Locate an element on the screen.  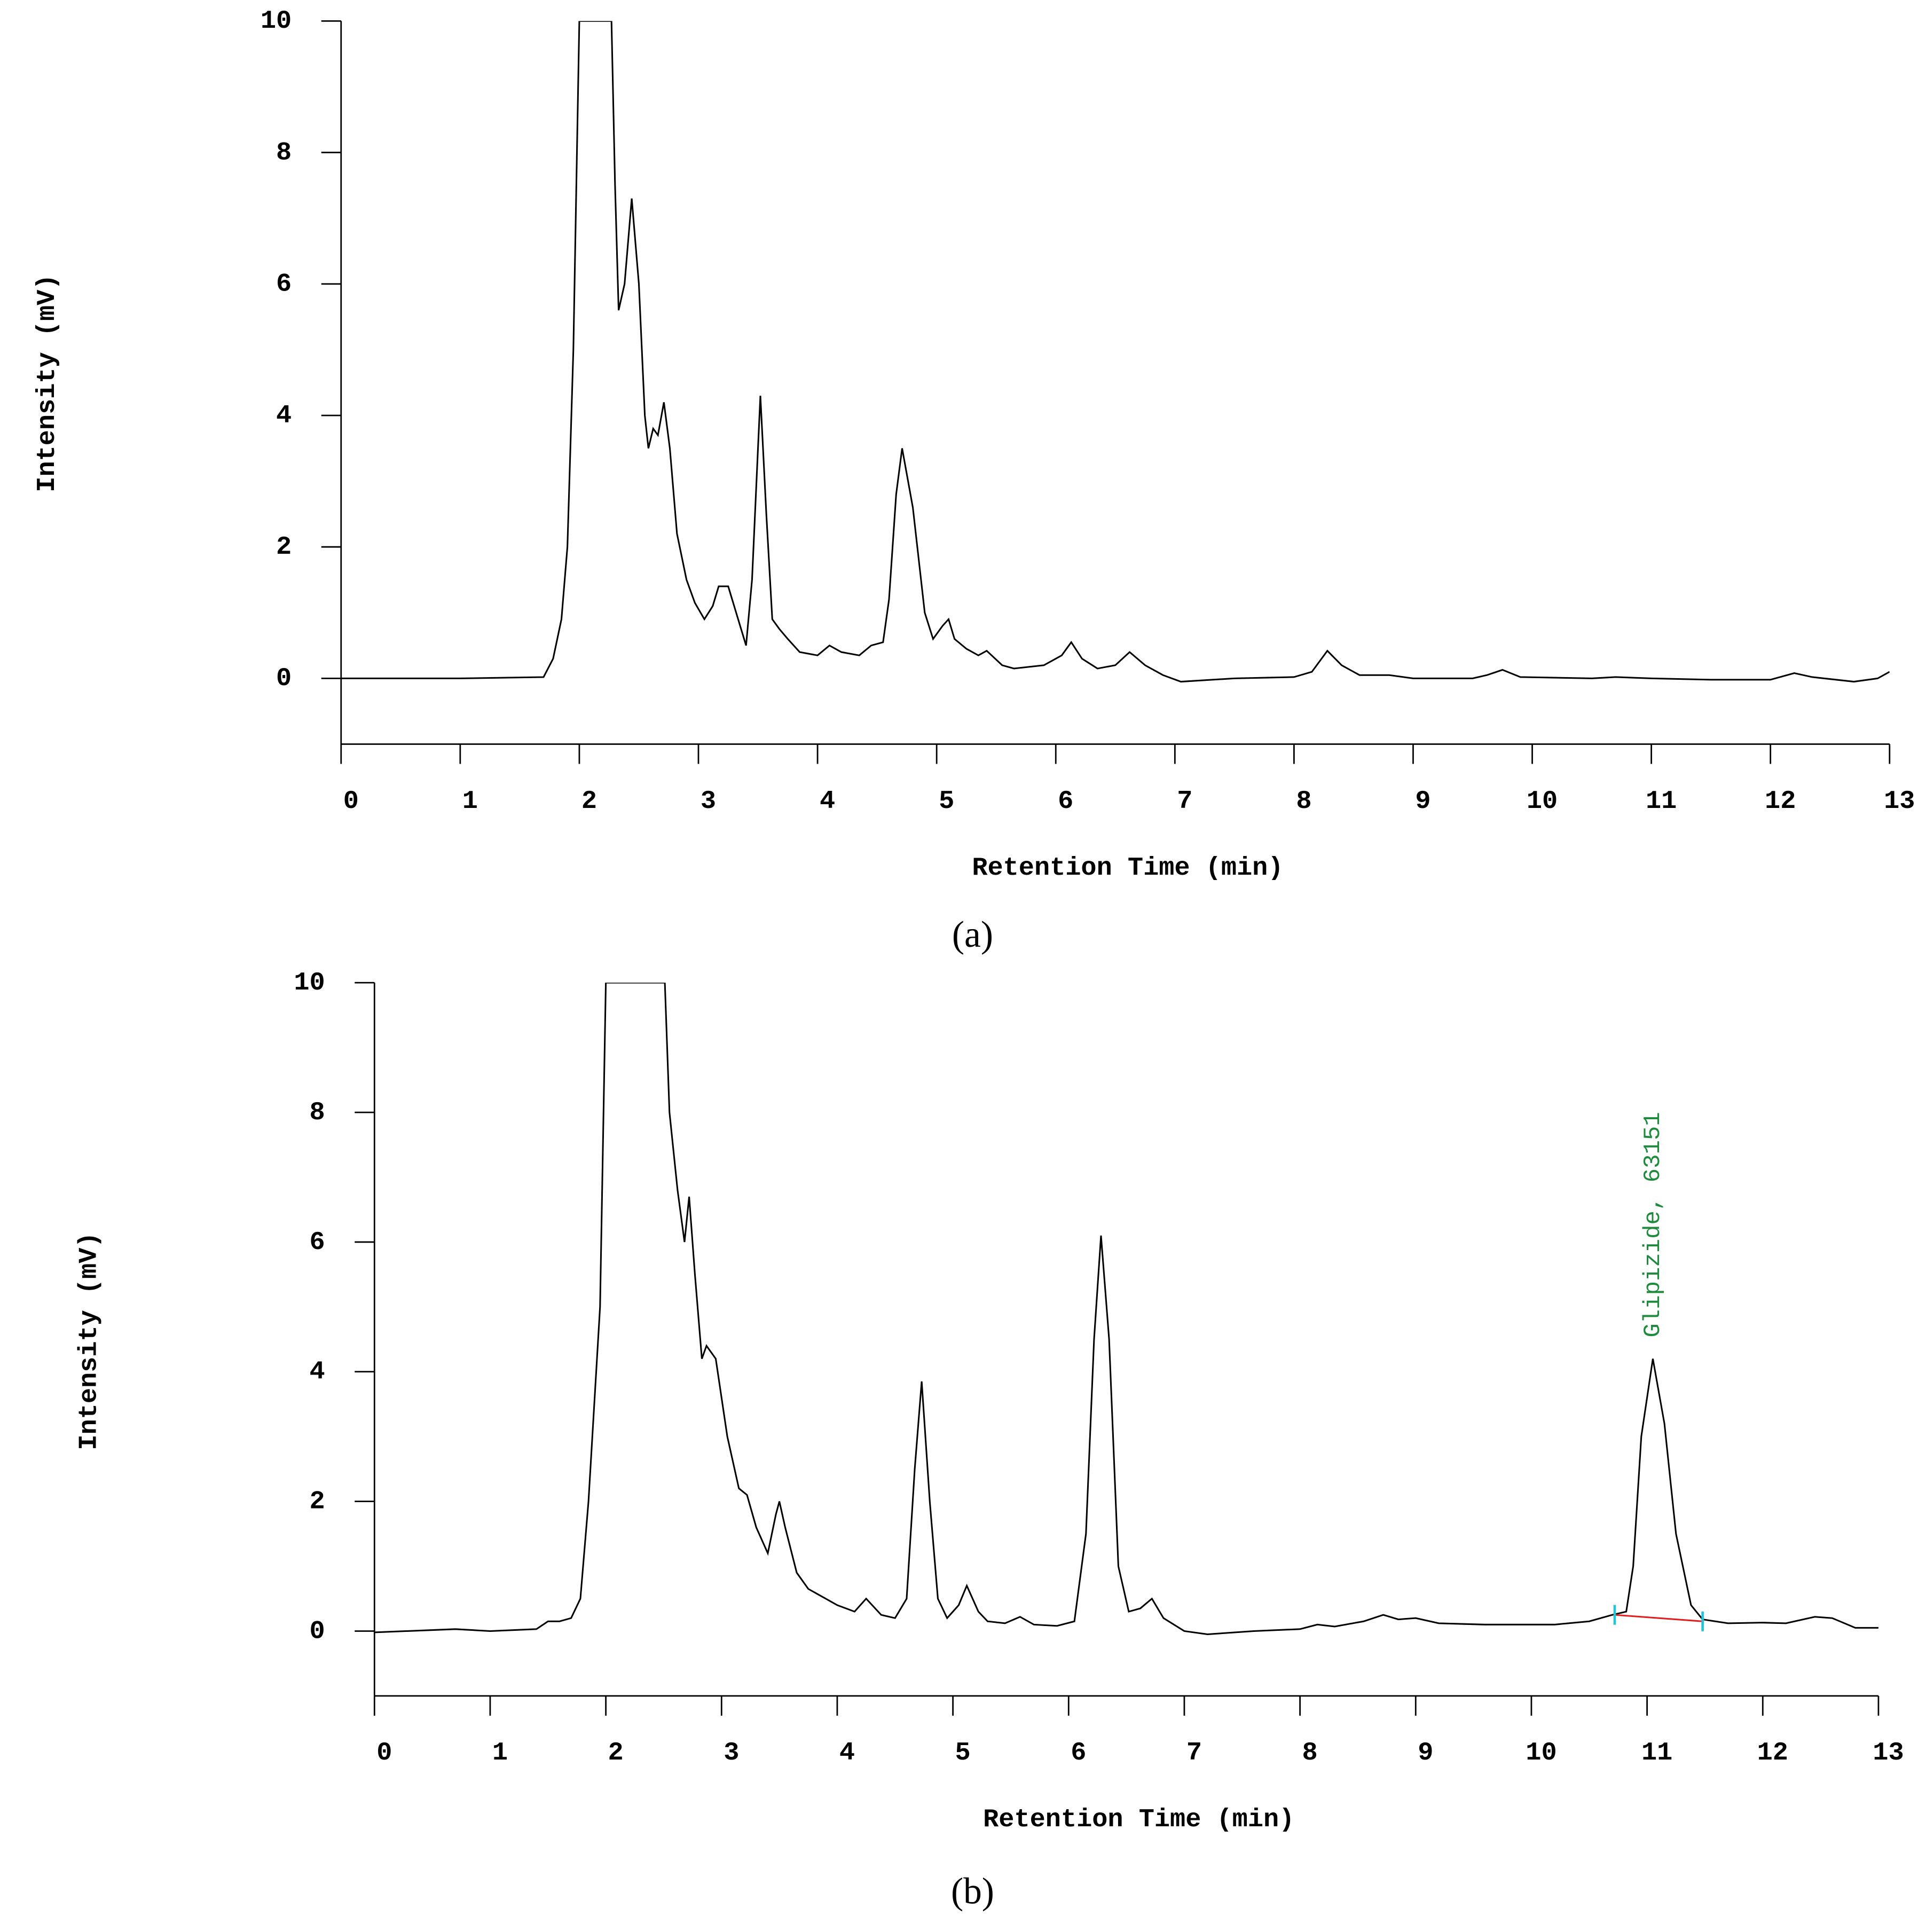
caption: (b) is located at coordinates (972, 1891).